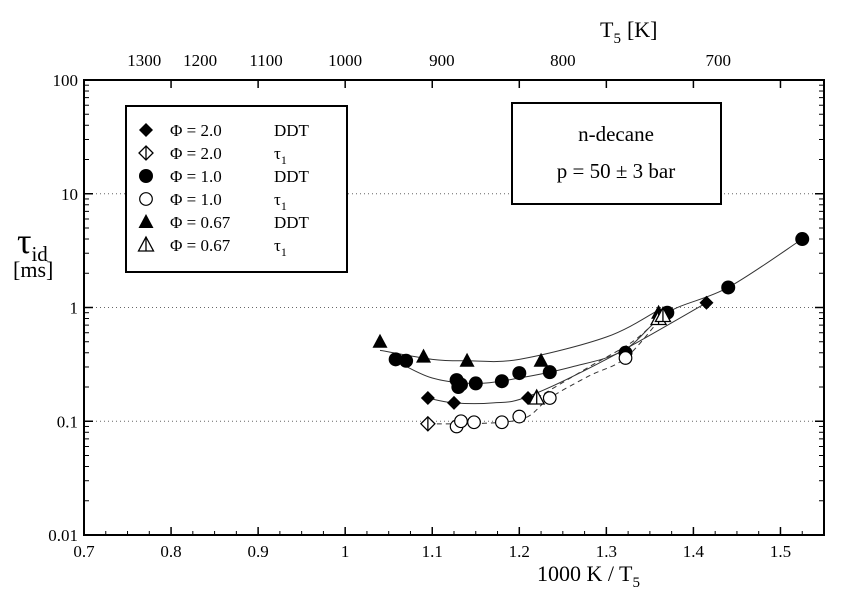  What do you see at coordinates (427, 423) in the screenshot?
I see `data-point-diamond-half` at bounding box center [427, 423].